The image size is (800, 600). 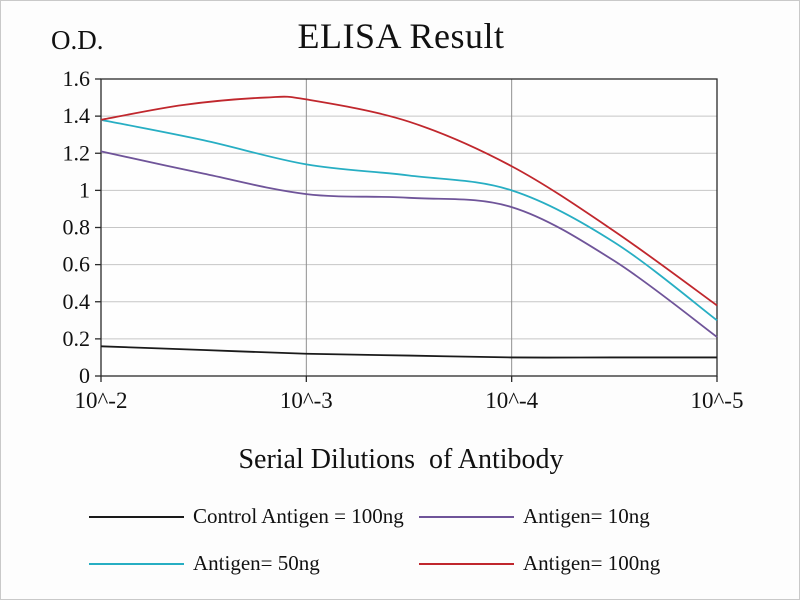 I want to click on legend-item: Antigen= 10ng, so click(x=584, y=516).